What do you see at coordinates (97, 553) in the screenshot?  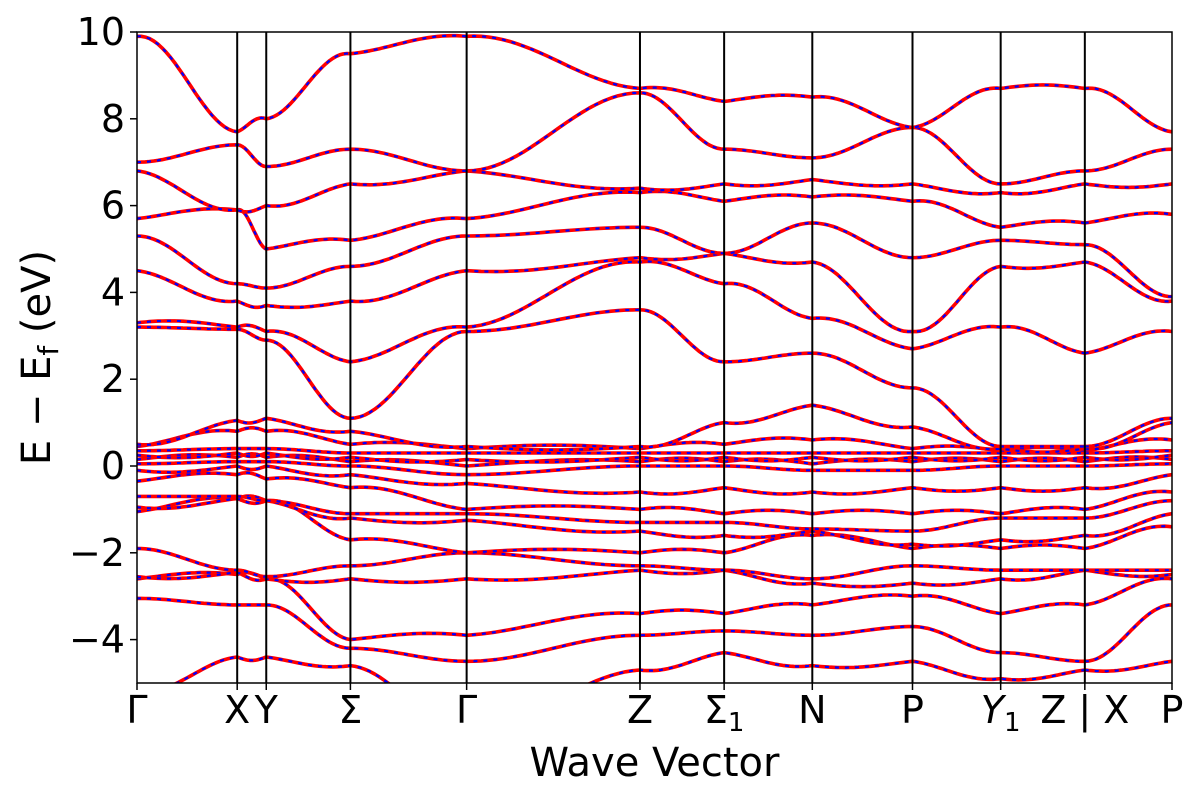 I see `y-tick-label: −2` at bounding box center [97, 553].